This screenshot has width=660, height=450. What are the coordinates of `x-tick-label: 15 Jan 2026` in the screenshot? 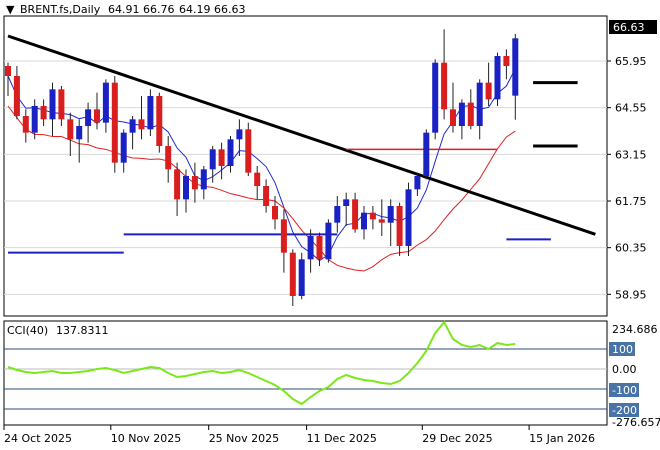 It's located at (562, 438).